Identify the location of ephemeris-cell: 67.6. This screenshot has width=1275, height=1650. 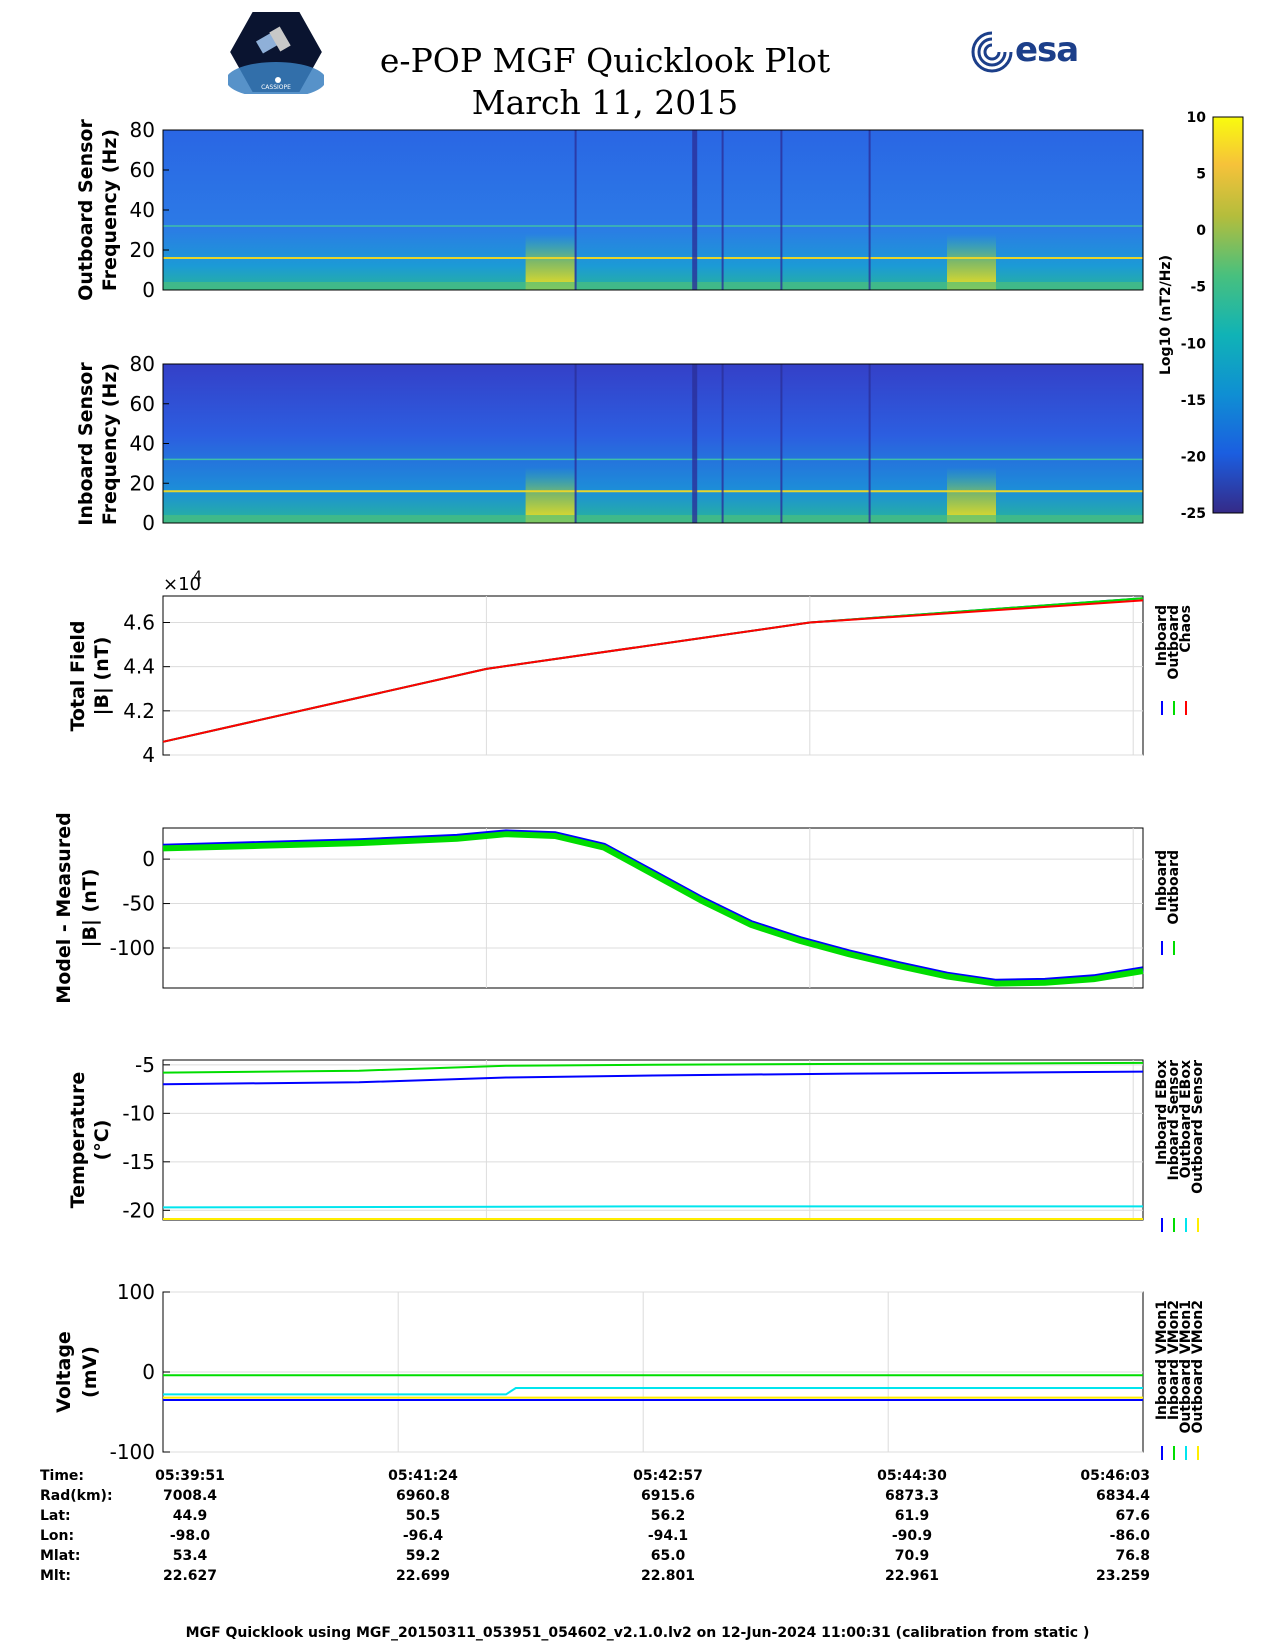
(1132, 1516).